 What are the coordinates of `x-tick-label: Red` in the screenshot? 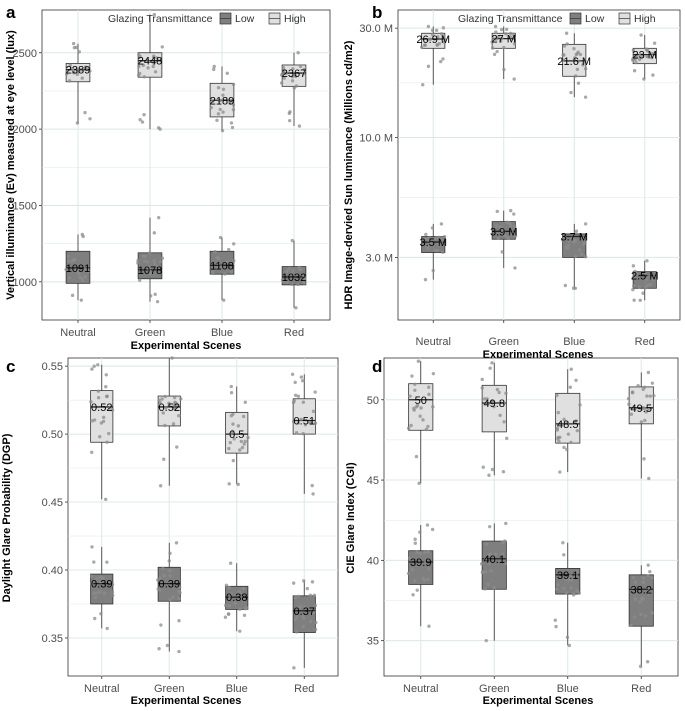 It's located at (294, 333).